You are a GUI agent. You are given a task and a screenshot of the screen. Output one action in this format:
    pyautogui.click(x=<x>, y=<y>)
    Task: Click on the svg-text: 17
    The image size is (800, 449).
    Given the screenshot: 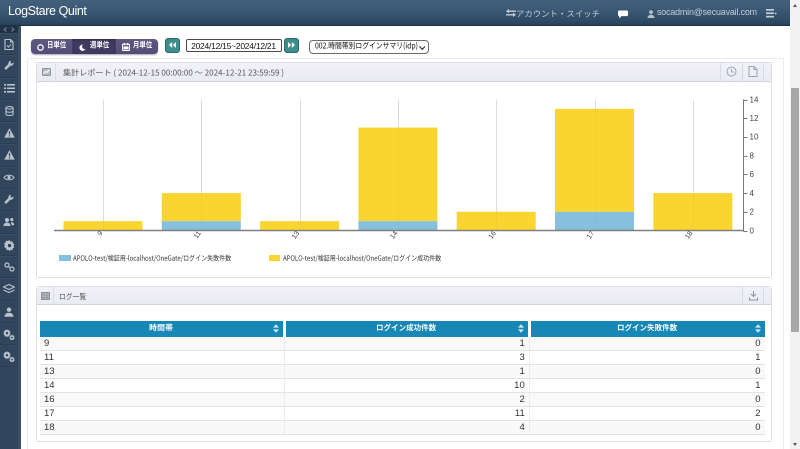 What is the action you would take?
    pyautogui.click(x=591, y=235)
    